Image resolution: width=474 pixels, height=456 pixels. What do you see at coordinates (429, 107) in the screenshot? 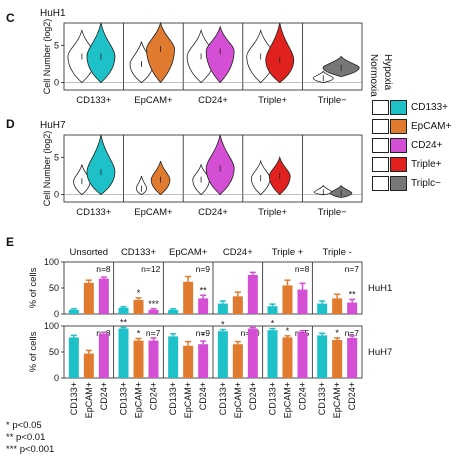
I see `legend-label-cd133: CD133+` at bounding box center [429, 107].